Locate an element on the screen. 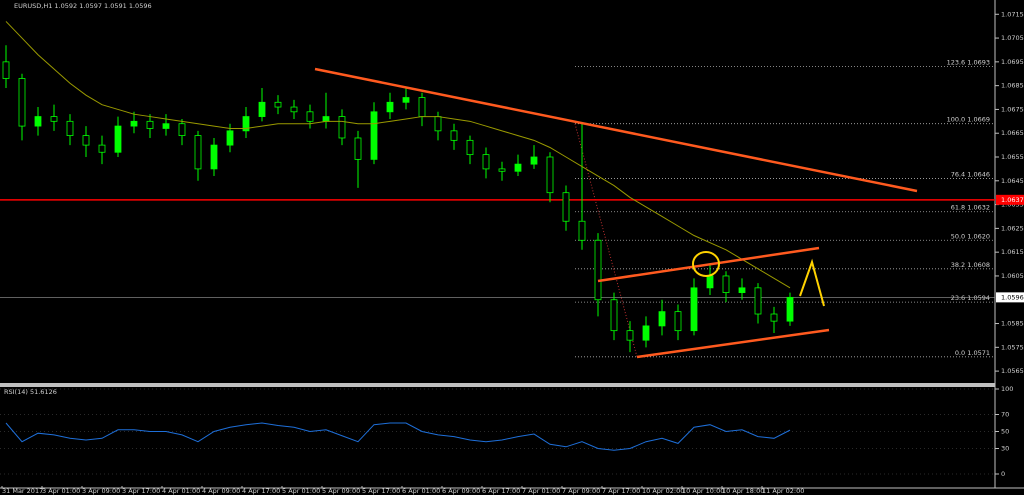 The width and height of the screenshot is (1024, 495). y-tick-label: 1.0585 is located at coordinates (1012, 324).